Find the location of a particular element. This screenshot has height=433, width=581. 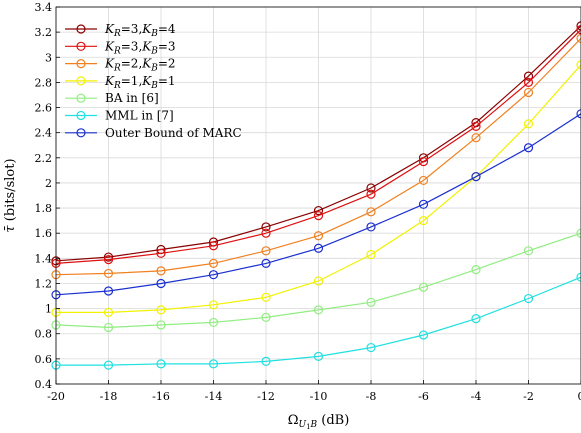

legend-label: BA in [6] is located at coordinates (132, 98).